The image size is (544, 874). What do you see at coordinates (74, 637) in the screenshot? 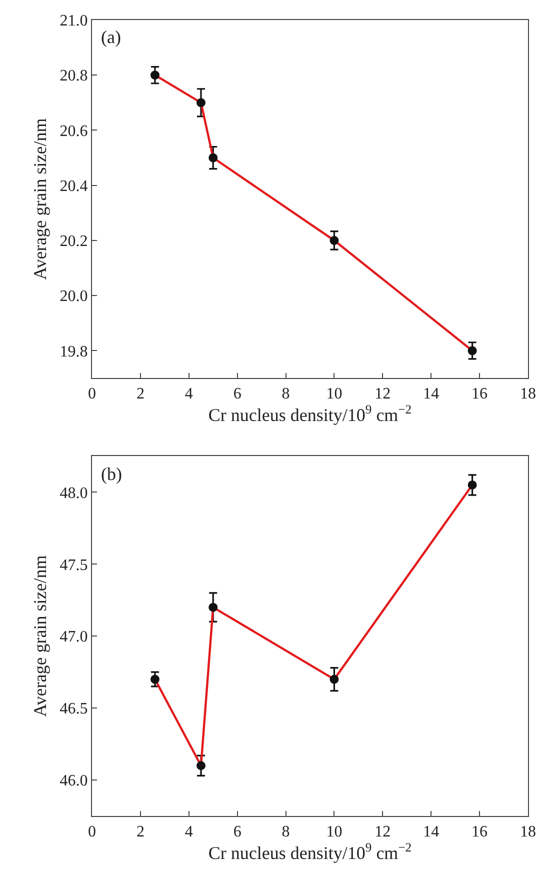
I see `y-tick-label: 47.0` at bounding box center [74, 637].